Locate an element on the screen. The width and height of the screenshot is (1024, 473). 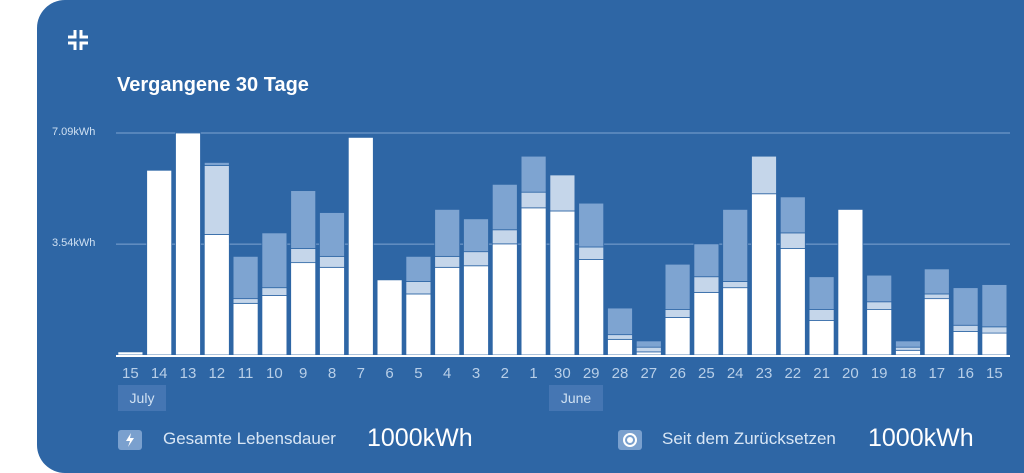
x-tick-label: 6 is located at coordinates (389, 373).